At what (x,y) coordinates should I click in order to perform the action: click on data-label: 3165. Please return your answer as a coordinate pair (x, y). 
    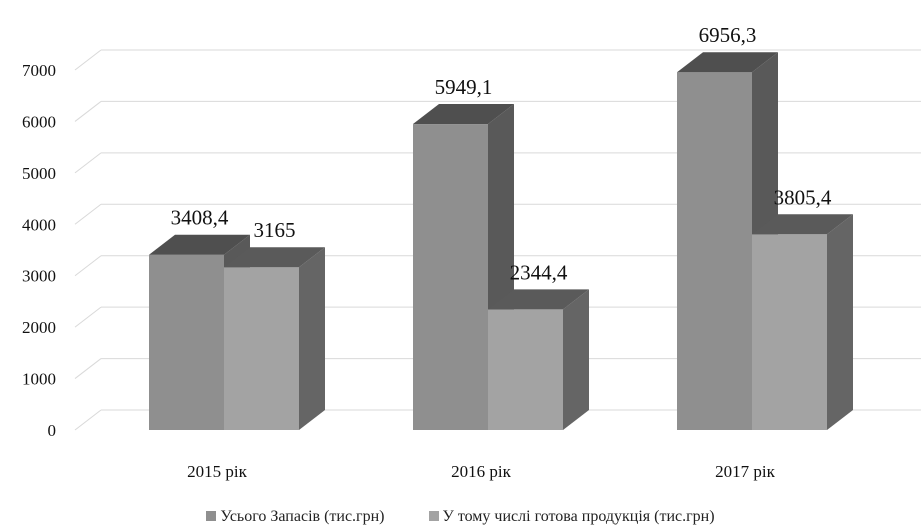
    Looking at the image, I should click on (275, 230).